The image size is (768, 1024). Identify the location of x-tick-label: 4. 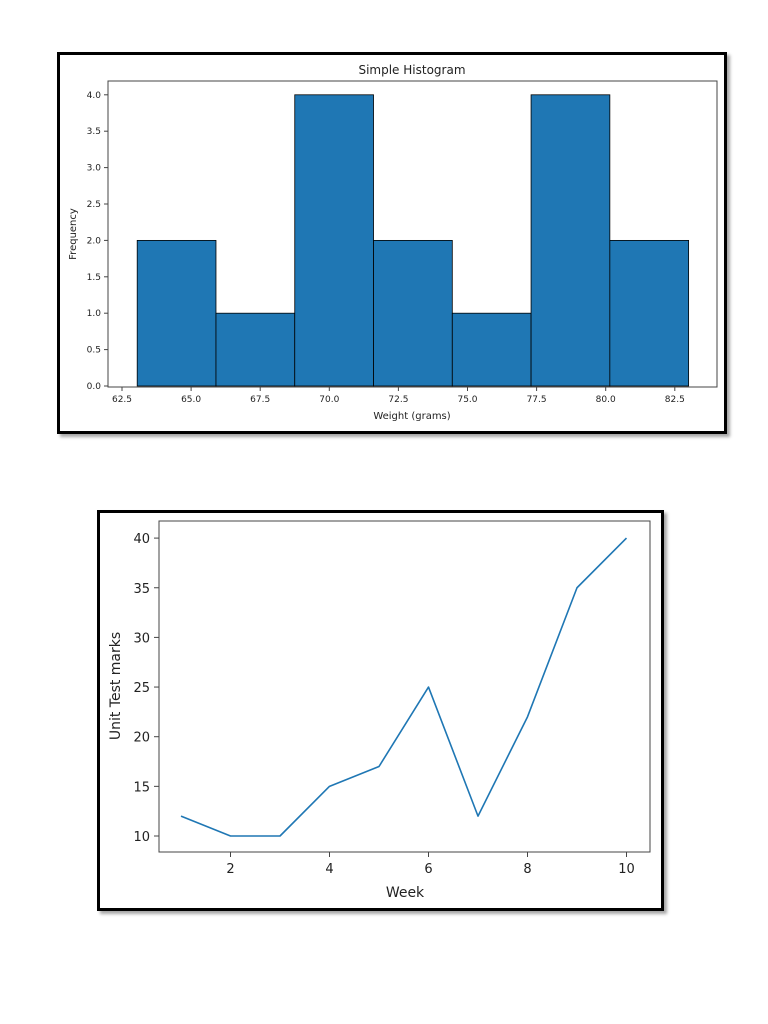
(329, 869).